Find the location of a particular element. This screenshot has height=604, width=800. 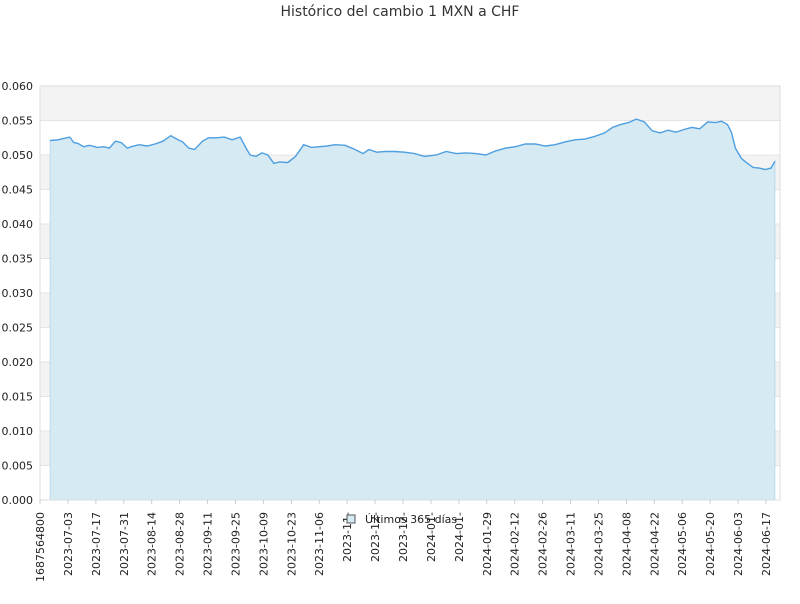

x-tick-label: 2024-06-17 is located at coordinates (766, 544).